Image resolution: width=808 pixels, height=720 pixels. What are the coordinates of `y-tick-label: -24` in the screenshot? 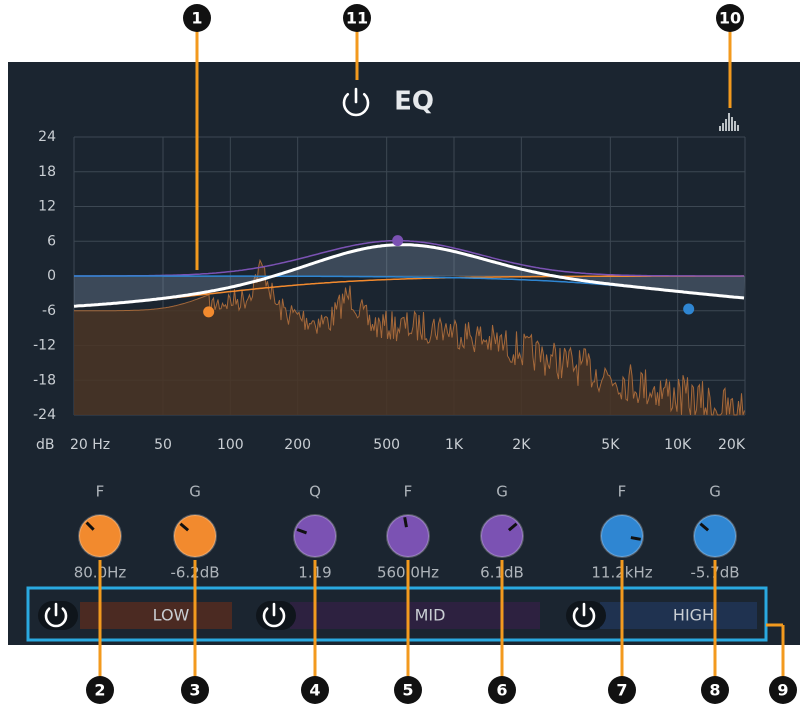 It's located at (44, 415).